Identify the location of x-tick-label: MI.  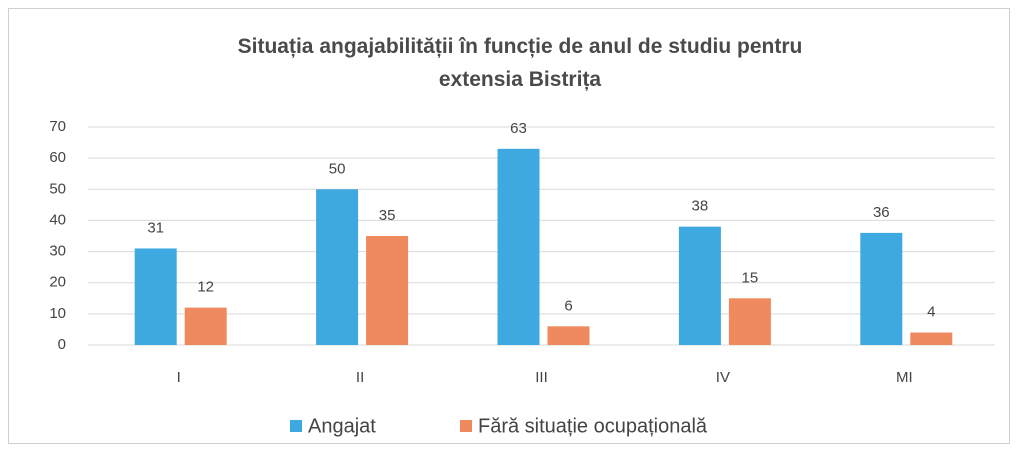
(904, 377).